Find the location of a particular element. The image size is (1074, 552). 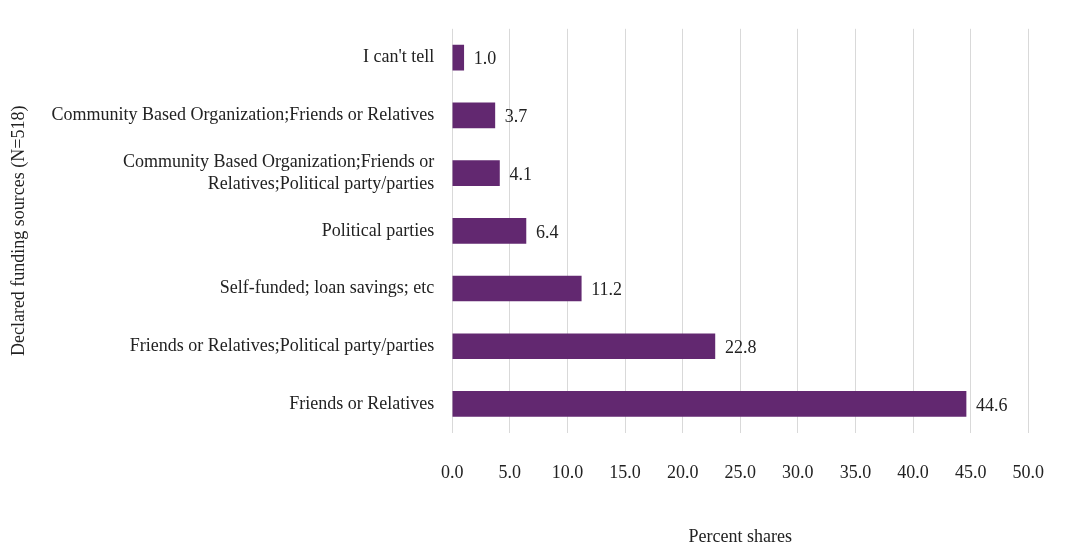

x-tick-label: 25.0 is located at coordinates (740, 472).